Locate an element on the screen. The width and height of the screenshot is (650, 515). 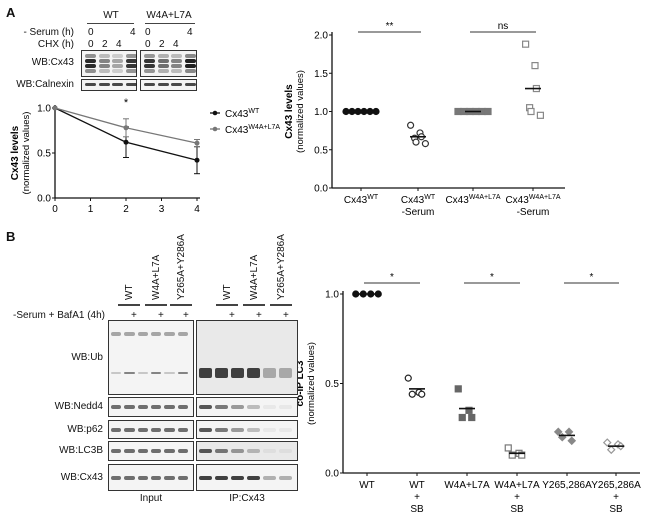
y-tick-label: 1.5 is located at coordinates (321, 74).